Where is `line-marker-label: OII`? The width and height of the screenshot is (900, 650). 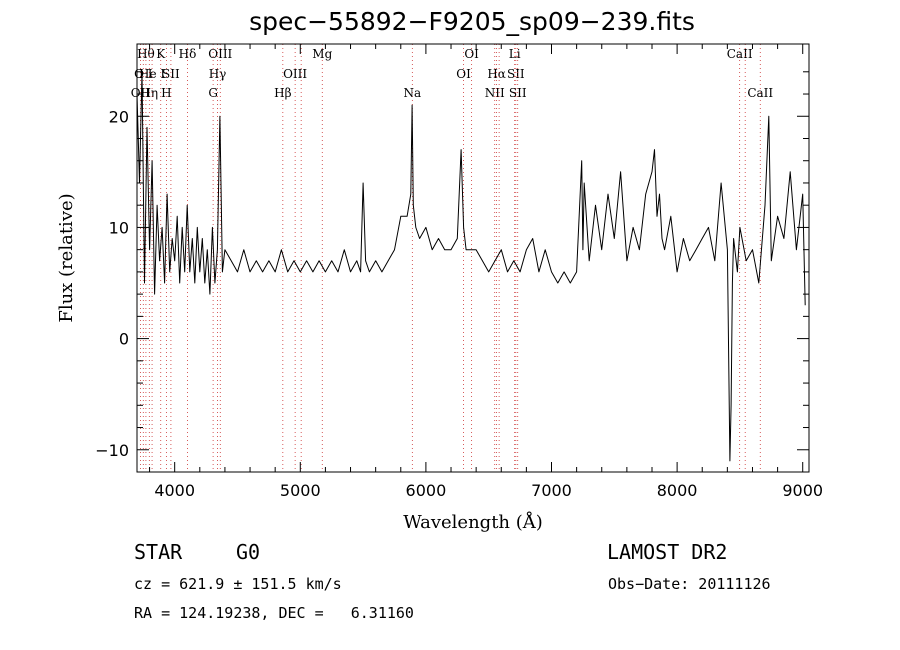
line-marker-label: OII is located at coordinates (141, 93).